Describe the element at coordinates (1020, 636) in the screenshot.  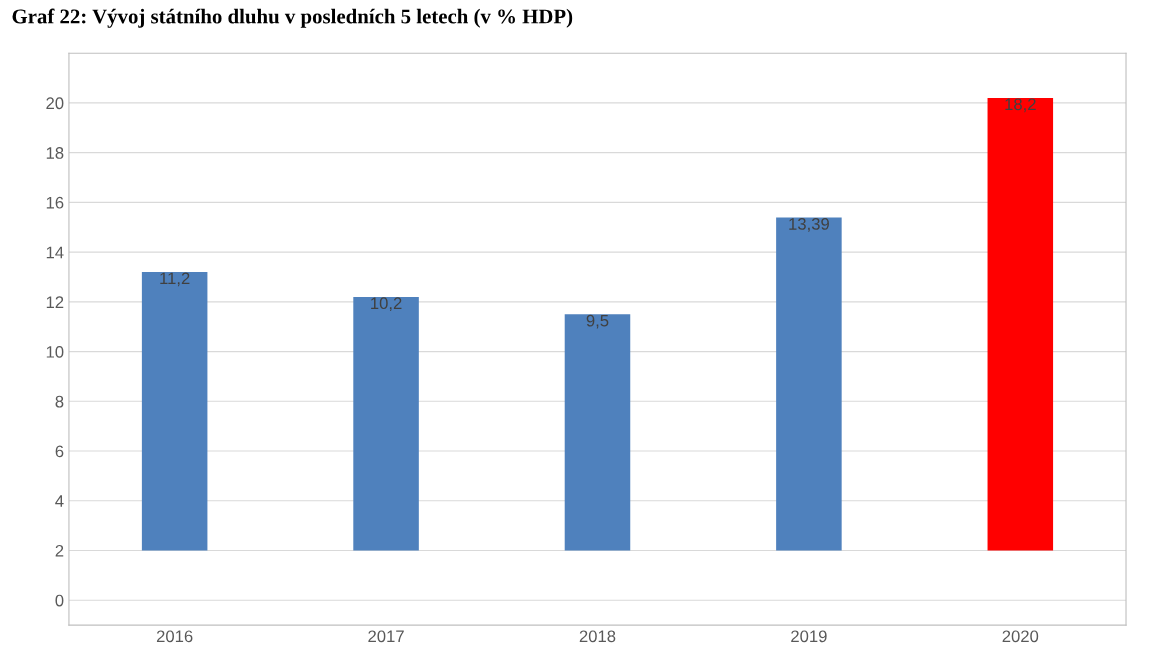
I see `x-tick-label: 2020` at that location.